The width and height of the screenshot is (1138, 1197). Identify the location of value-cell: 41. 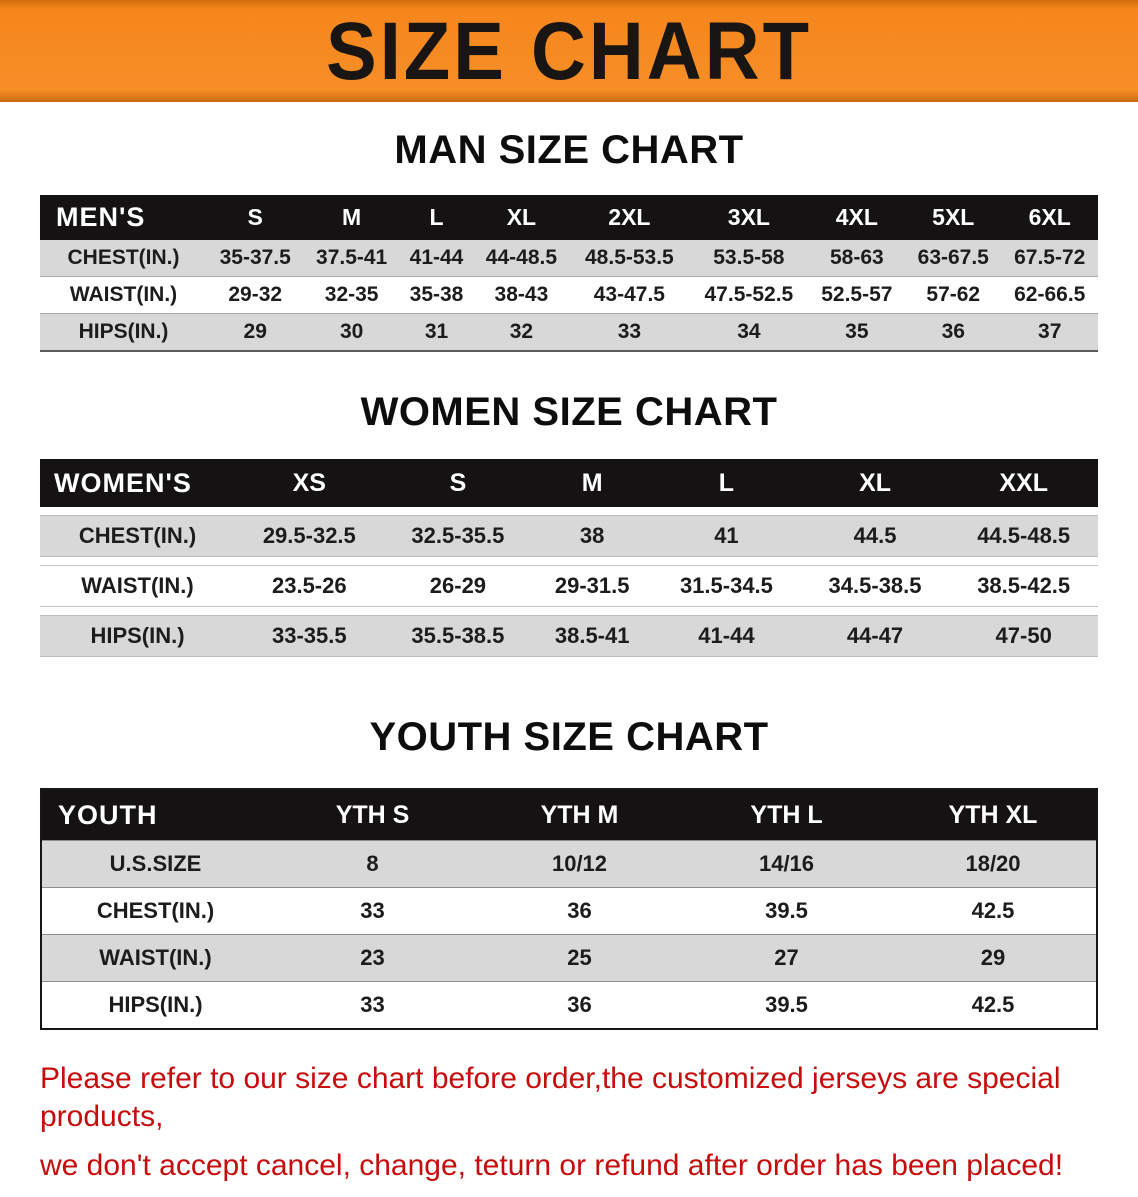
(726, 536).